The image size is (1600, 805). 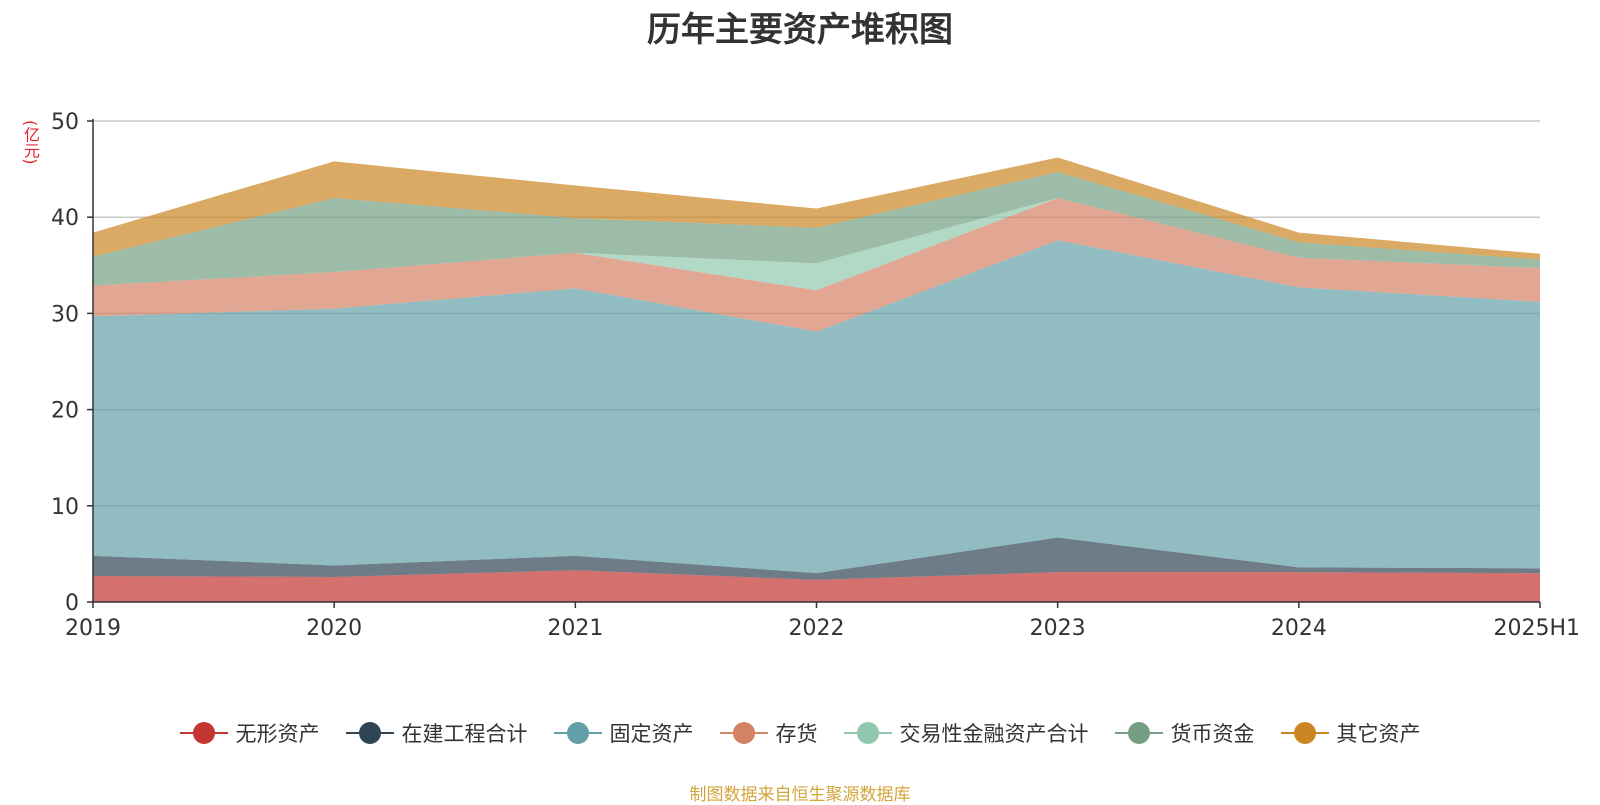 I want to click on x-tick-labels: 2019 2020 2021 2022 2023 2024 2025H1, so click(x=822, y=628).